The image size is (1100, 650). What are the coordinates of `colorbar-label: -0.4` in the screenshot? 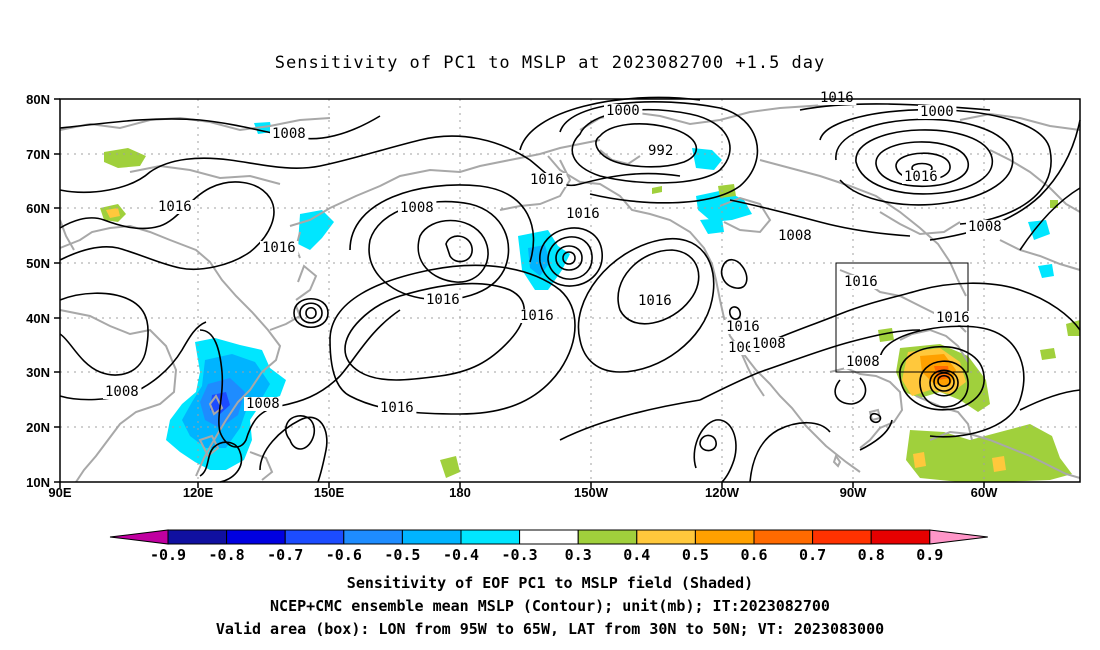 It's located at (461, 555).